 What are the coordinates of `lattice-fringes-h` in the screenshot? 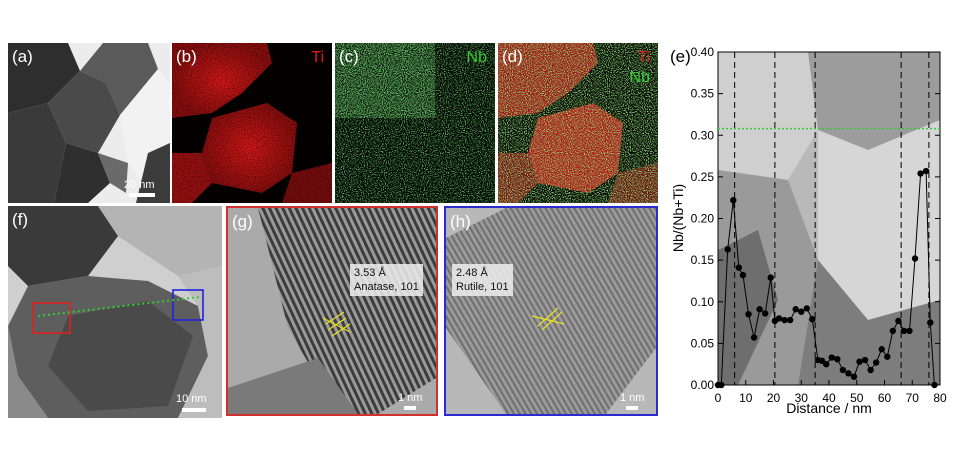 It's located at (551, 311).